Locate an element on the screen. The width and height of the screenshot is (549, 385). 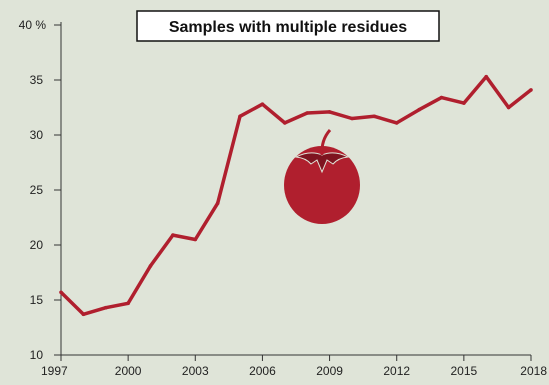
y-tick-label: 10 is located at coordinates (37, 355).